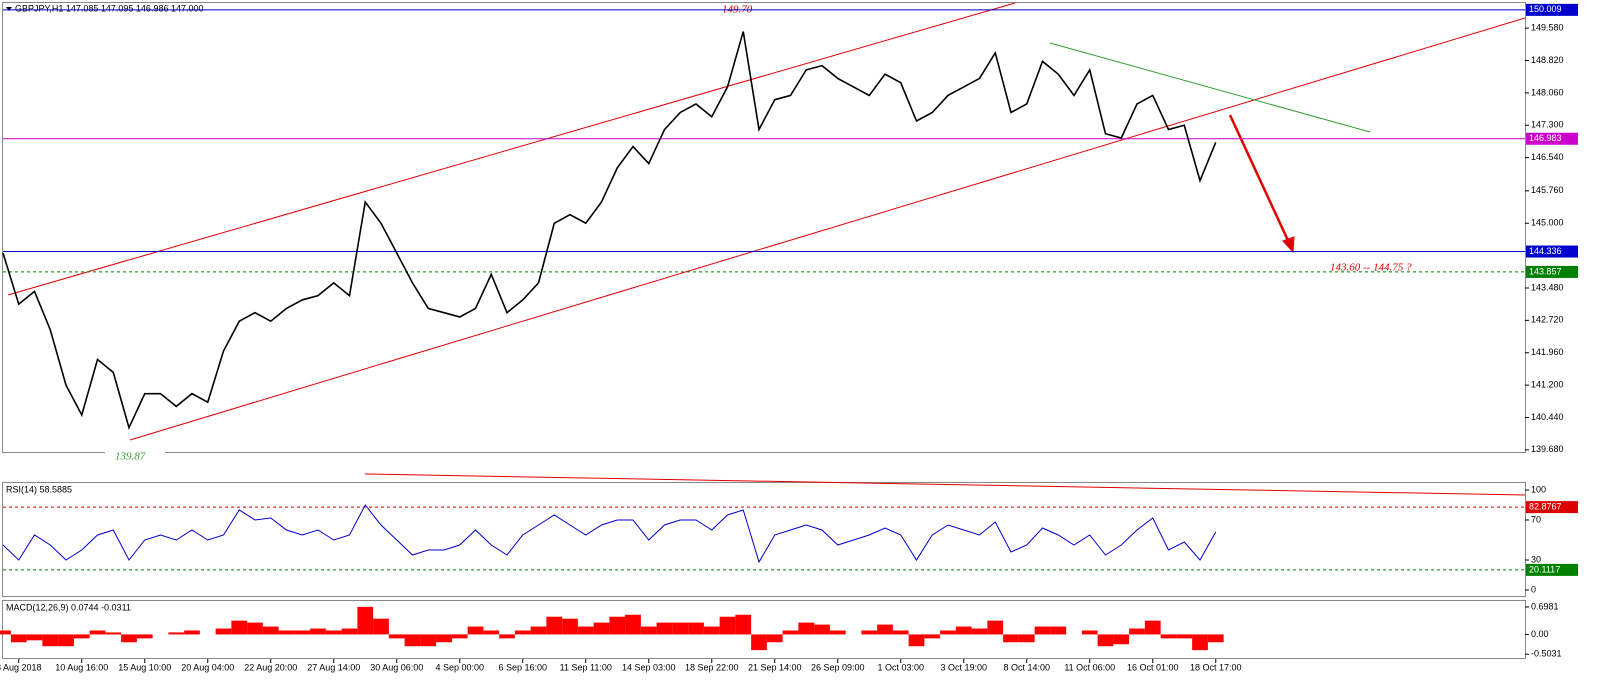 The height and width of the screenshot is (696, 1602). What do you see at coordinates (1533, 589) in the screenshot?
I see `y-tick-label: 0` at bounding box center [1533, 589].